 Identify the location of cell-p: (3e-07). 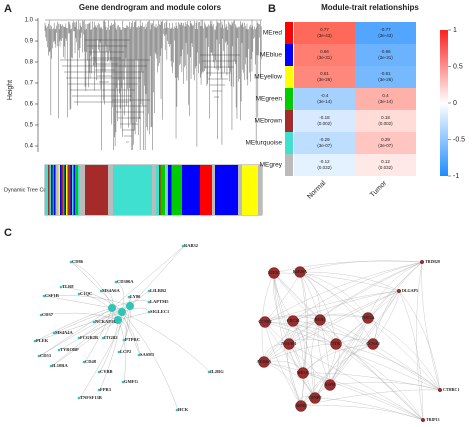
(324, 145).